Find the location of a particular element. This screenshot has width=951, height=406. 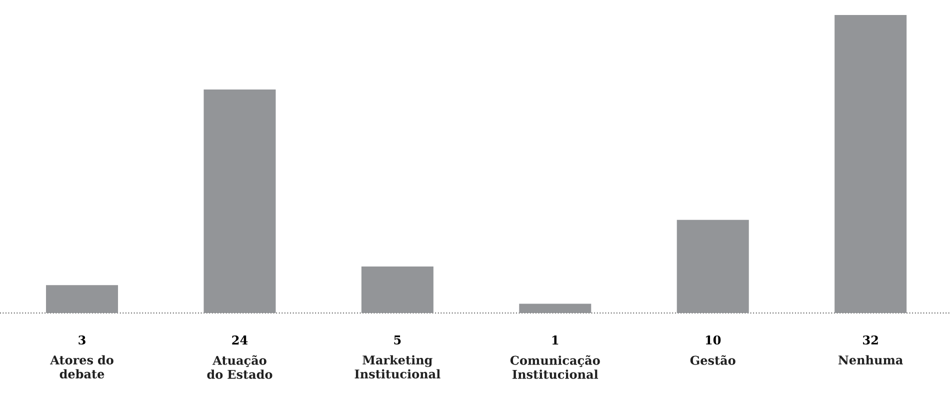

data-label: 24 is located at coordinates (240, 340).